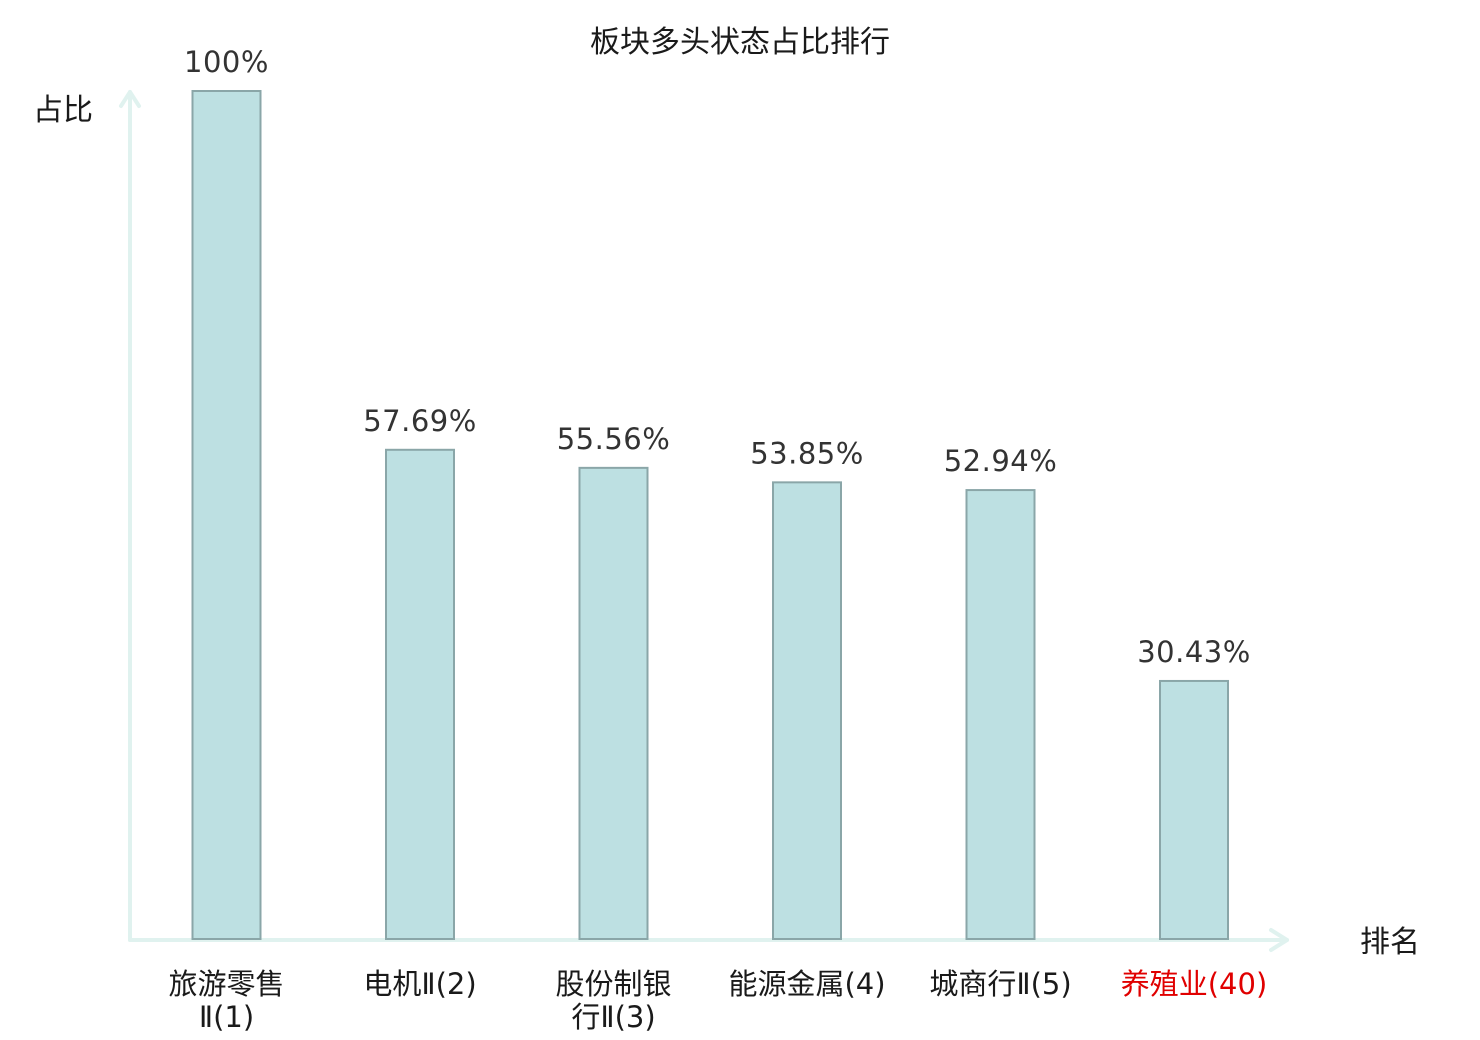 The width and height of the screenshot is (1480, 1040). I want to click on category-label-line: 城商行Ⅱ(5), so click(1000, 984).